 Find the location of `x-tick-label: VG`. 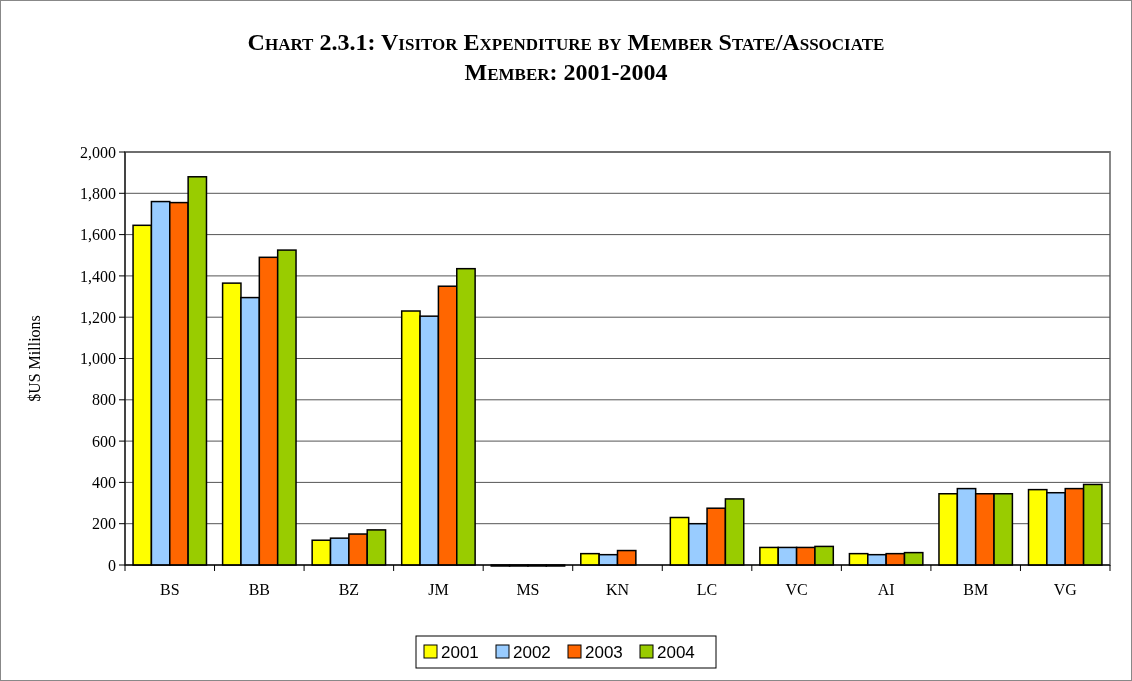

x-tick-label: VG is located at coordinates (1065, 589).